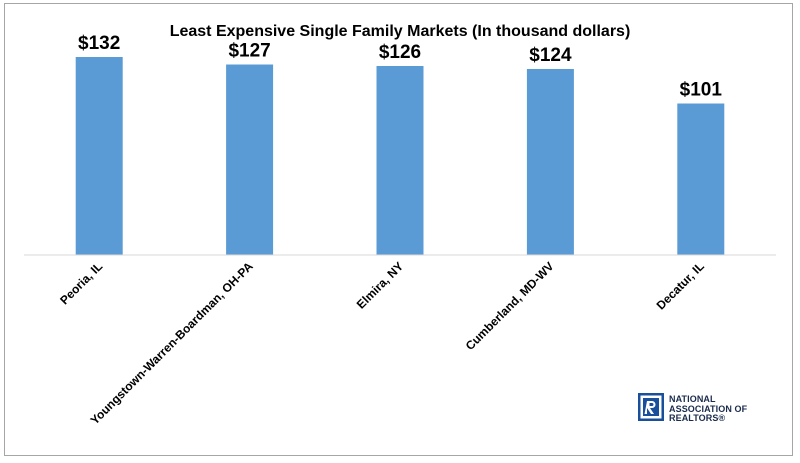 Image resolution: width=800 pixels, height=463 pixels. Describe the element at coordinates (692, 399) in the screenshot. I see `logo-line-1: NATIONAL` at that location.